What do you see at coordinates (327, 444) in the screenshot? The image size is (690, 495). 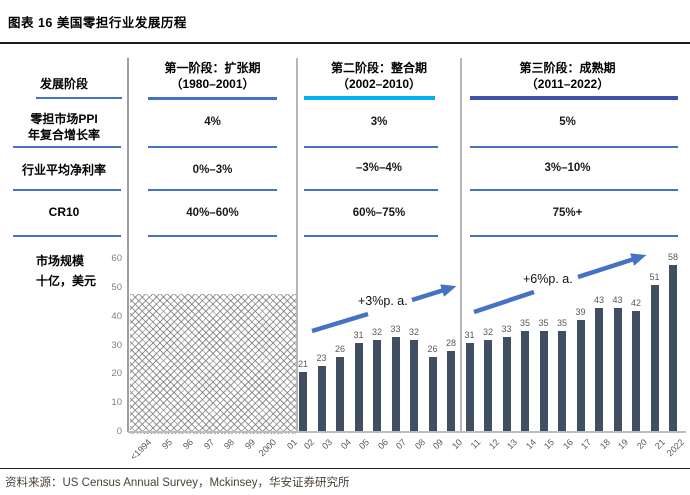 I see `x-tick-label: 03` at bounding box center [327, 444].